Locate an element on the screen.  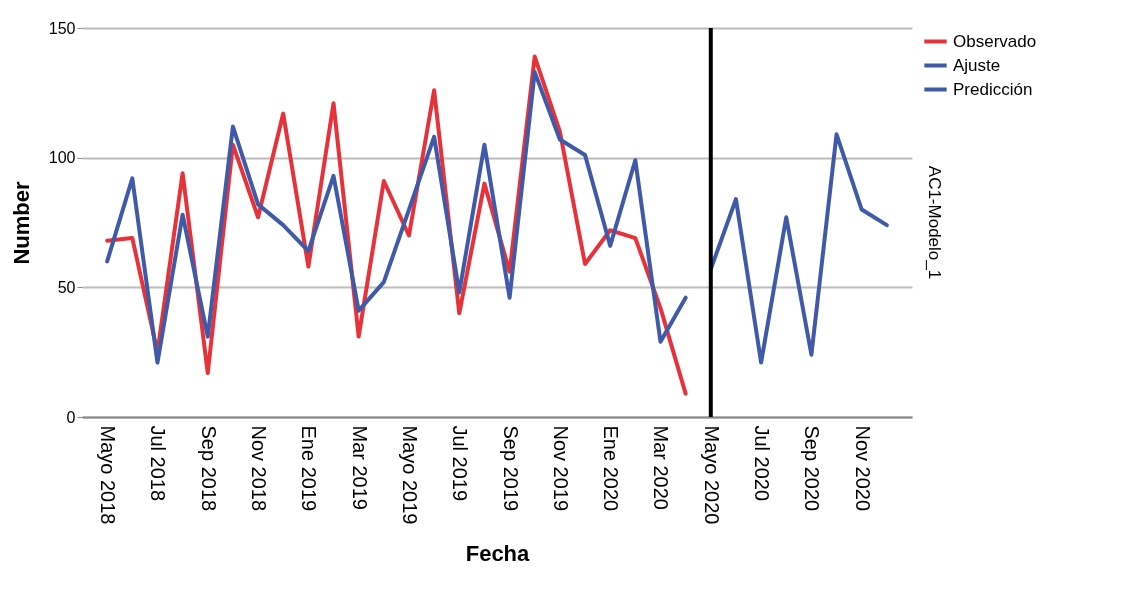
legend-label: Ajuste is located at coordinates (977, 65).